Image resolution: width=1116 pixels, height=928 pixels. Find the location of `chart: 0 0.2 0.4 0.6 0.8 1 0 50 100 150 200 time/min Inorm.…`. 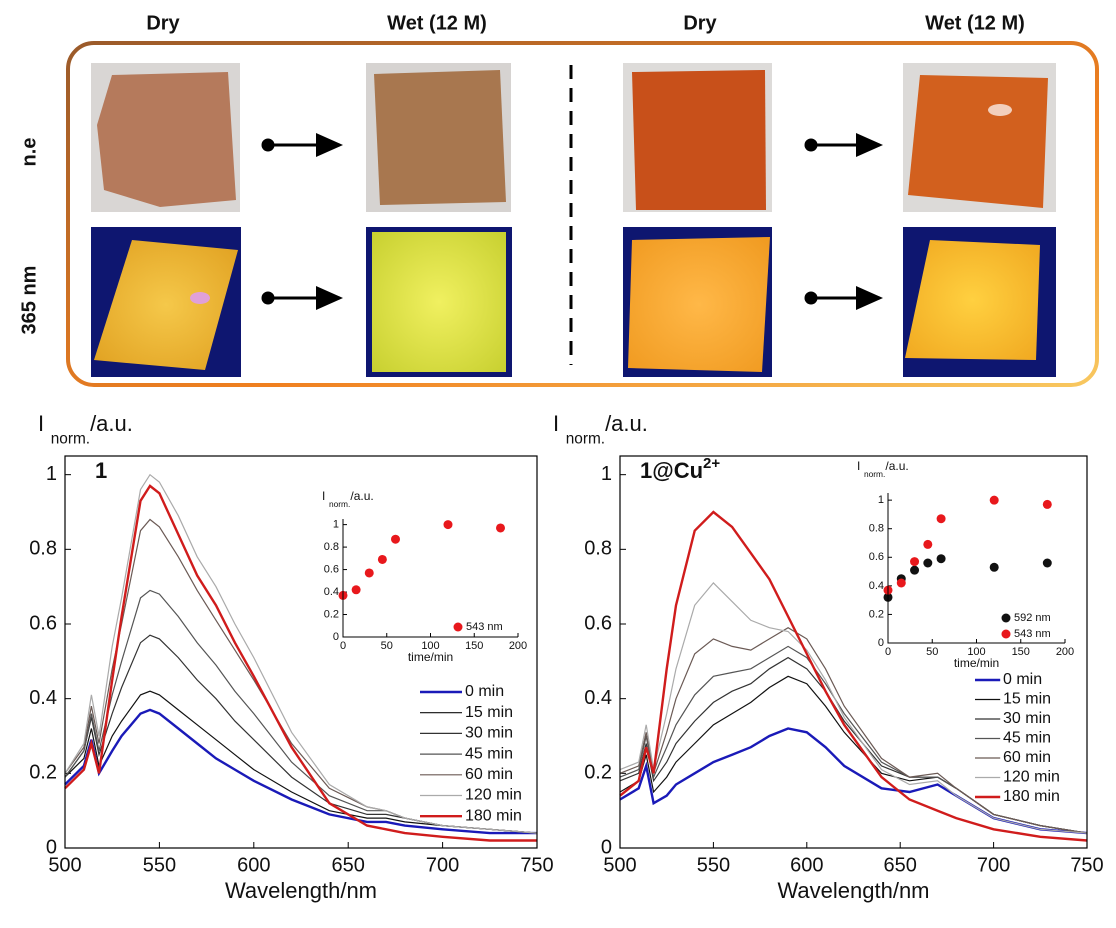

chart: 0 0.2 0.4 0.6 0.8 1 0 50 100 150 200 time/min Inorm.… is located at coordinates (965, 564).